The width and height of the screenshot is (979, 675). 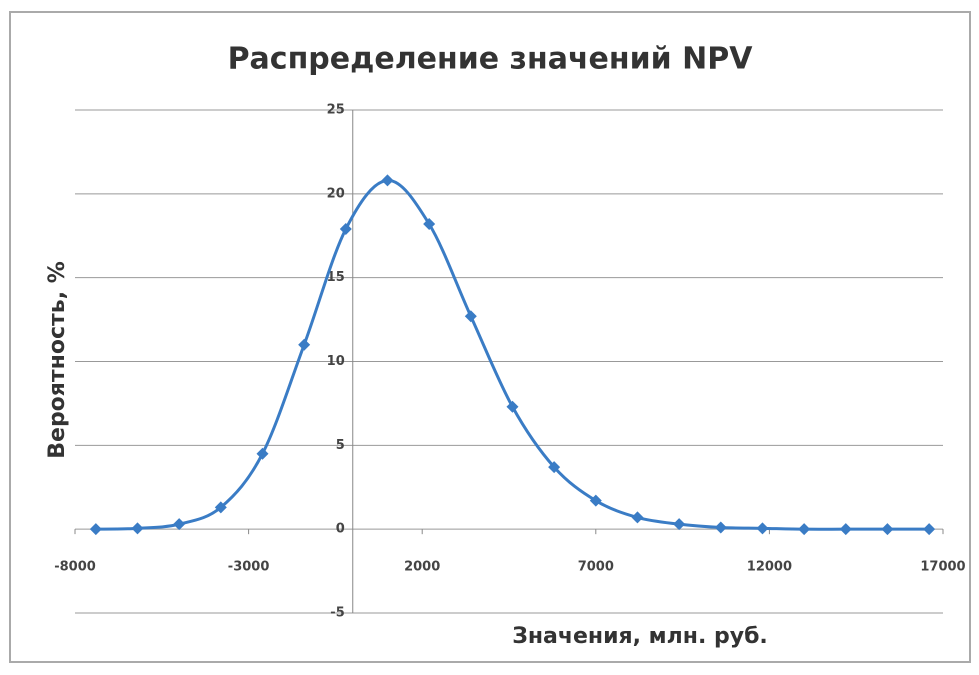 What do you see at coordinates (340, 529) in the screenshot?
I see `y-tick-label: 0` at bounding box center [340, 529].